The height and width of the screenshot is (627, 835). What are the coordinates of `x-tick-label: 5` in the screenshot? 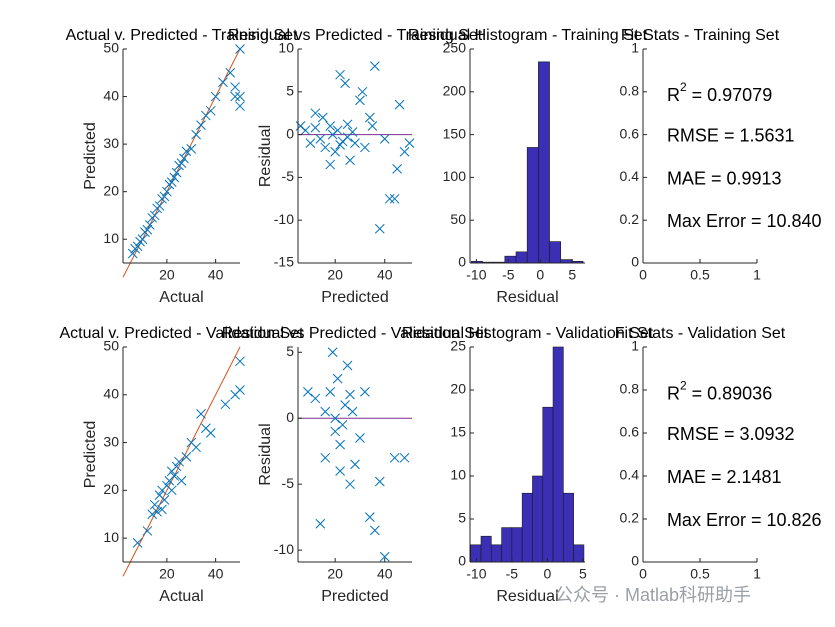 It's located at (583, 574).